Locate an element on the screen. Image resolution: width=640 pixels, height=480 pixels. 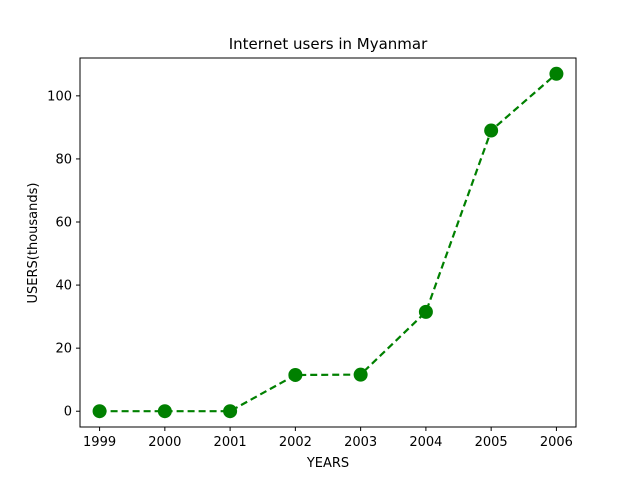
x-axis: 1999 2000 2001 2002 2003 2004 2005 2006 is located at coordinates (328, 438).